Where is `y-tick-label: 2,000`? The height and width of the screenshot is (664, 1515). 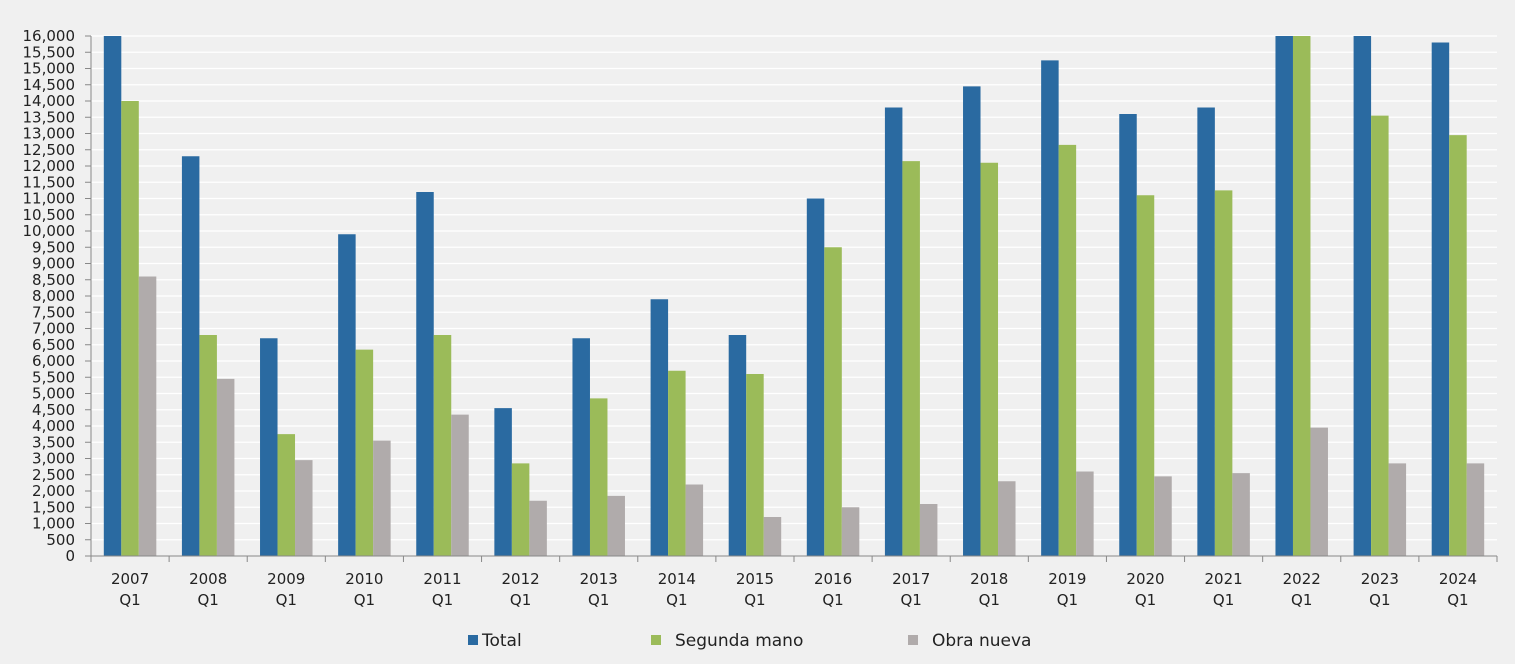
y-tick-label: 2,000 is located at coordinates (53, 491).